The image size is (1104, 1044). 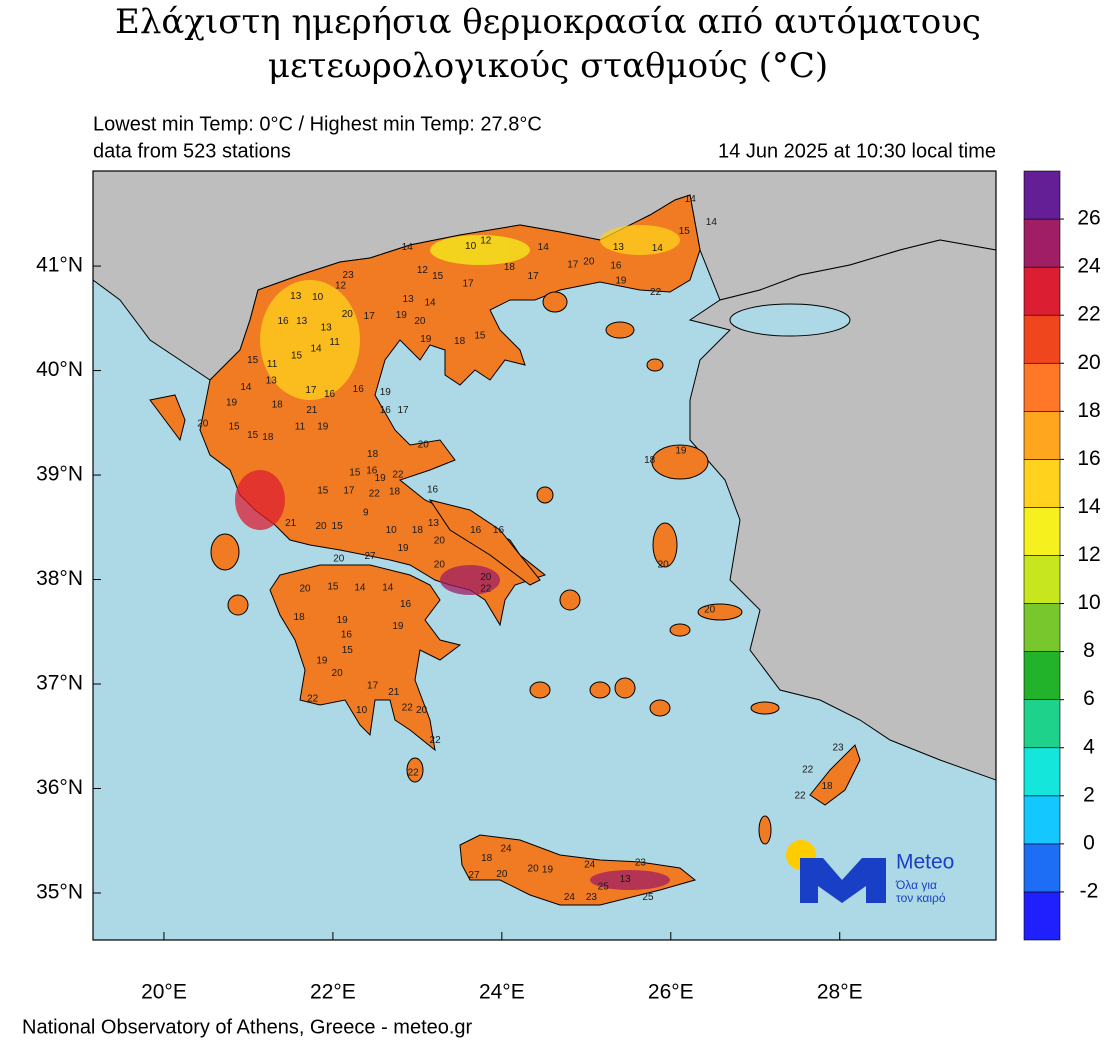 What do you see at coordinates (842, 510) in the screenshot?
I see `foreign-land` at bounding box center [842, 510].